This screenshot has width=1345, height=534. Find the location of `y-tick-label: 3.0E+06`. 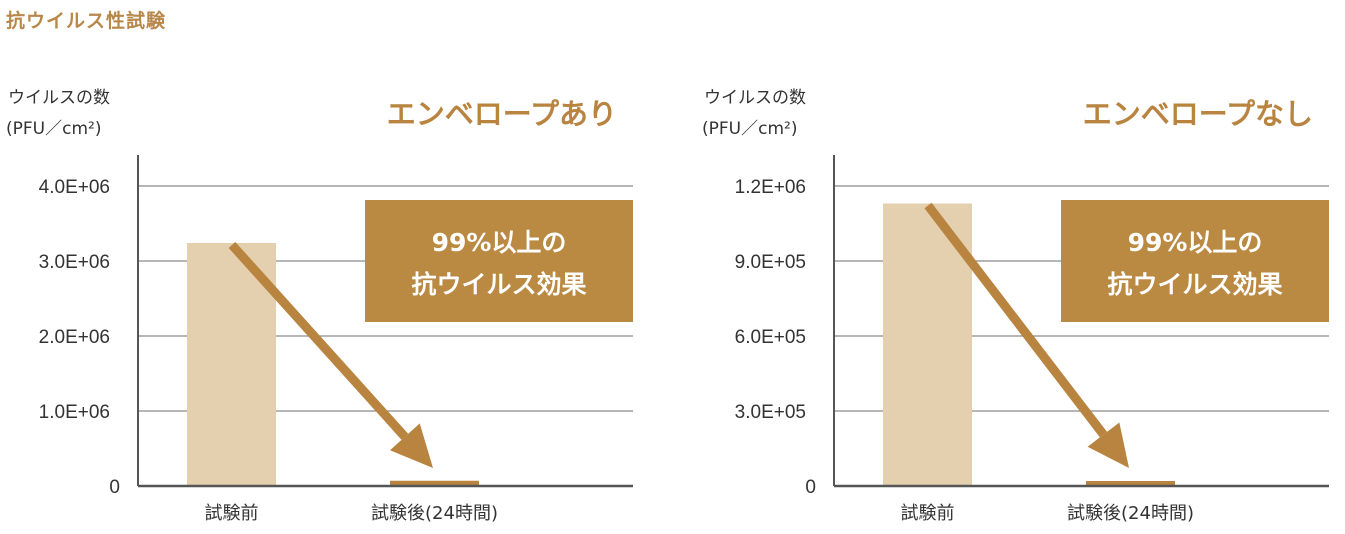

y-tick-label: 3.0E+06 is located at coordinates (74, 262).